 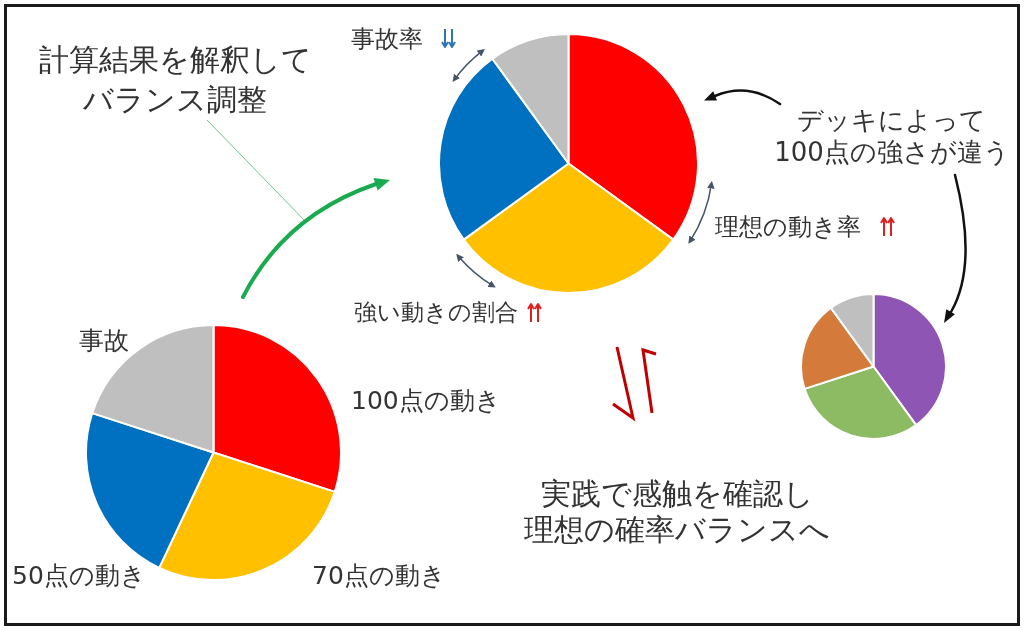 I want to click on slice-label: 50点の動き, so click(x=79, y=575).